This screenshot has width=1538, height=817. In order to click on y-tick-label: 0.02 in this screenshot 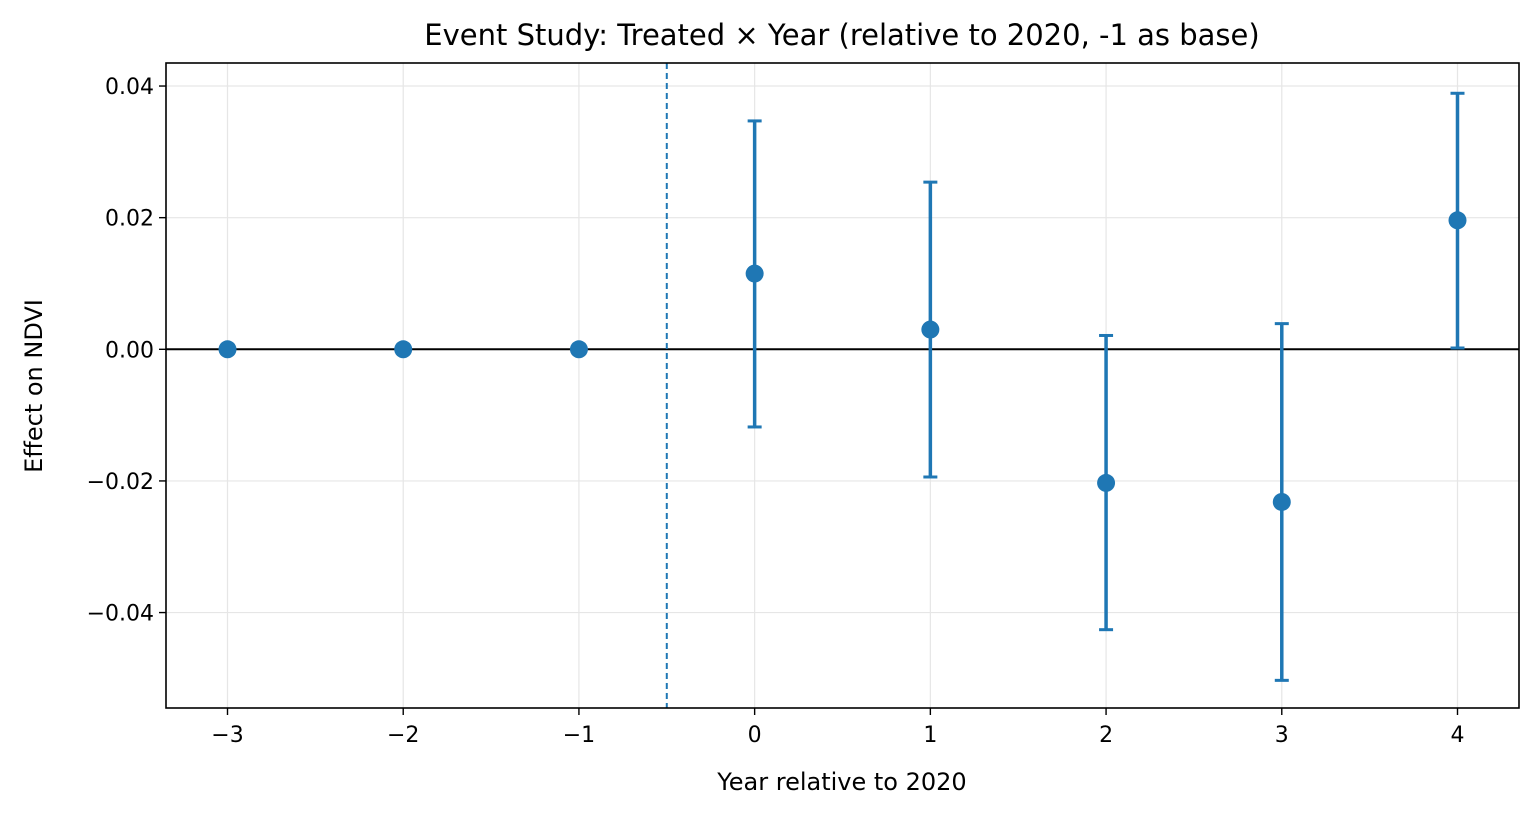, I will do `click(129, 219)`.